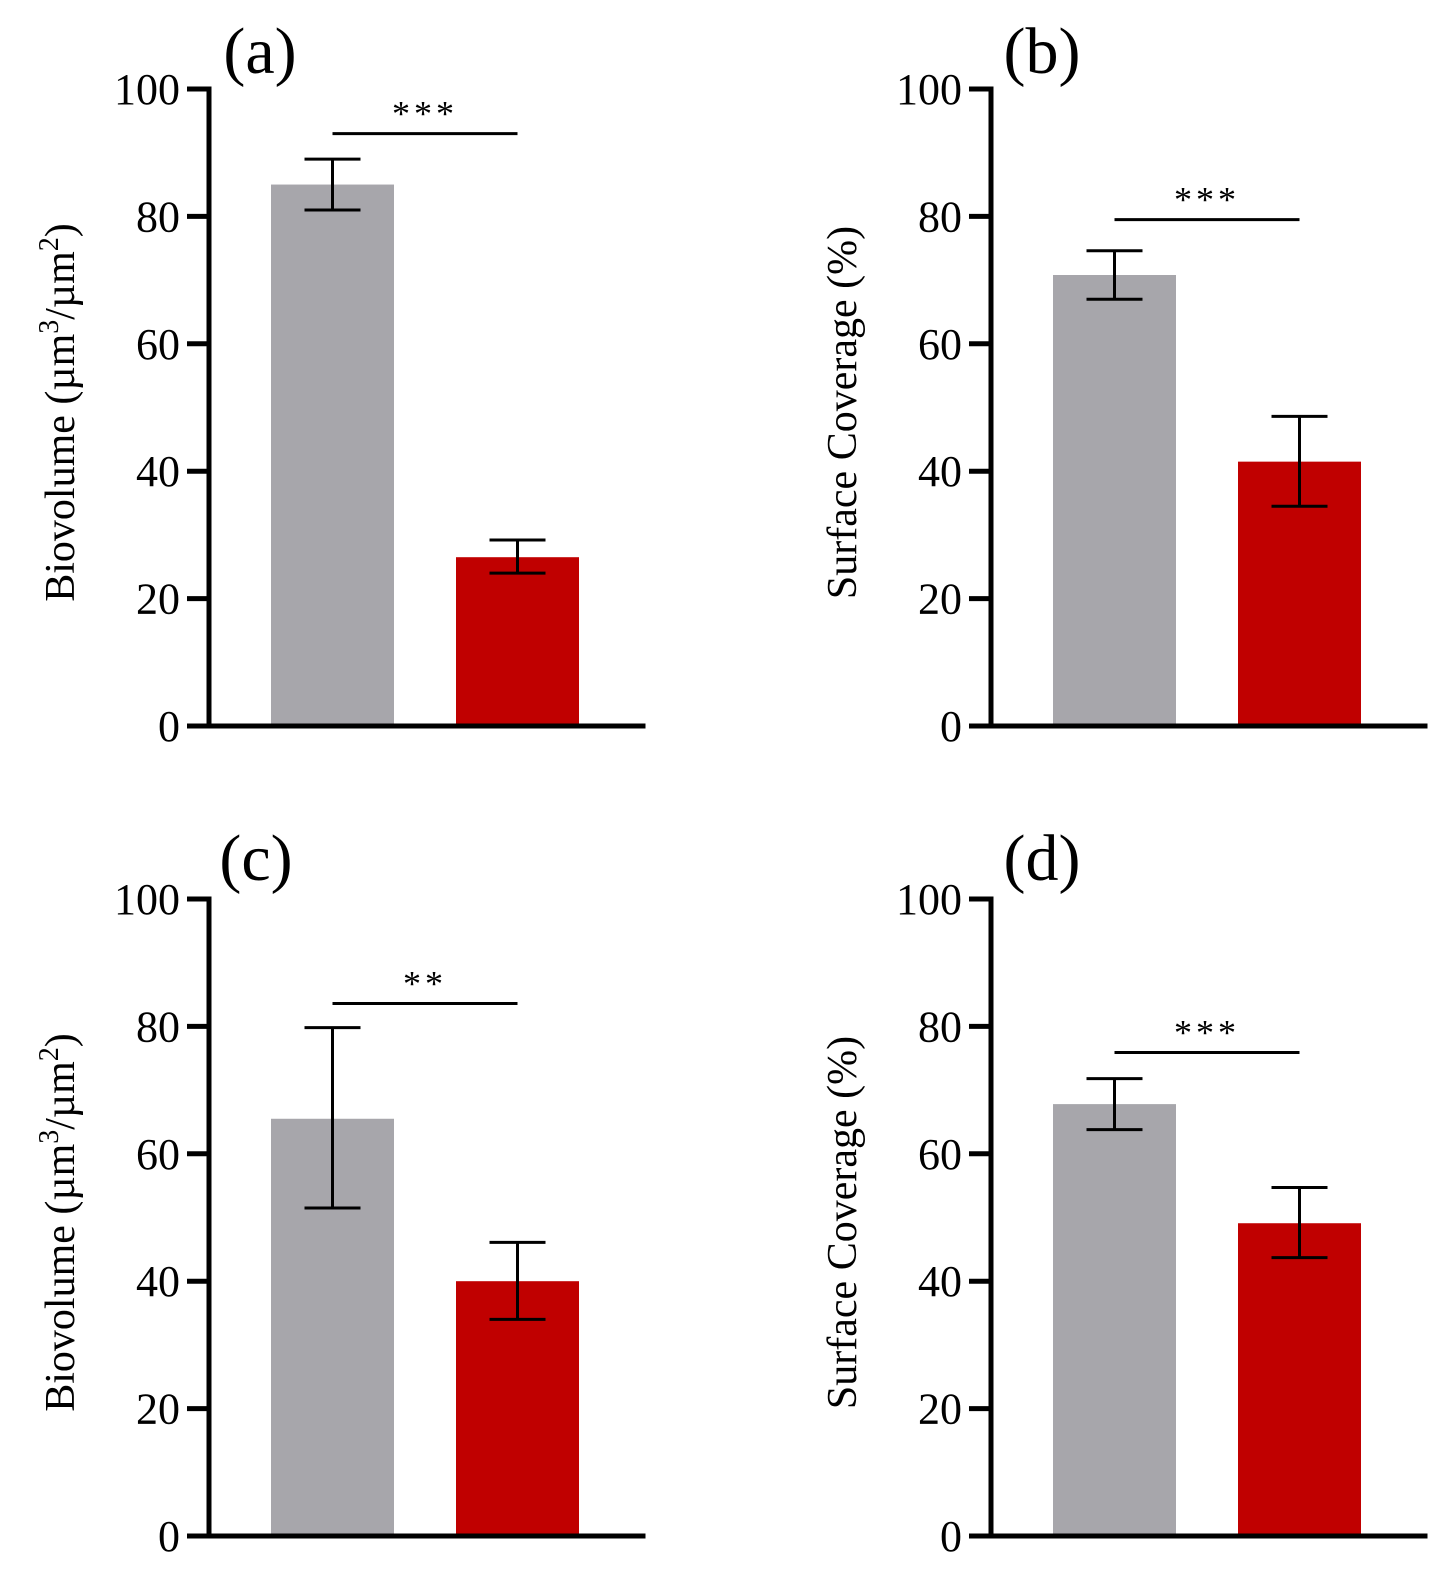  I want to click on significance-label: **, so click(425, 983).